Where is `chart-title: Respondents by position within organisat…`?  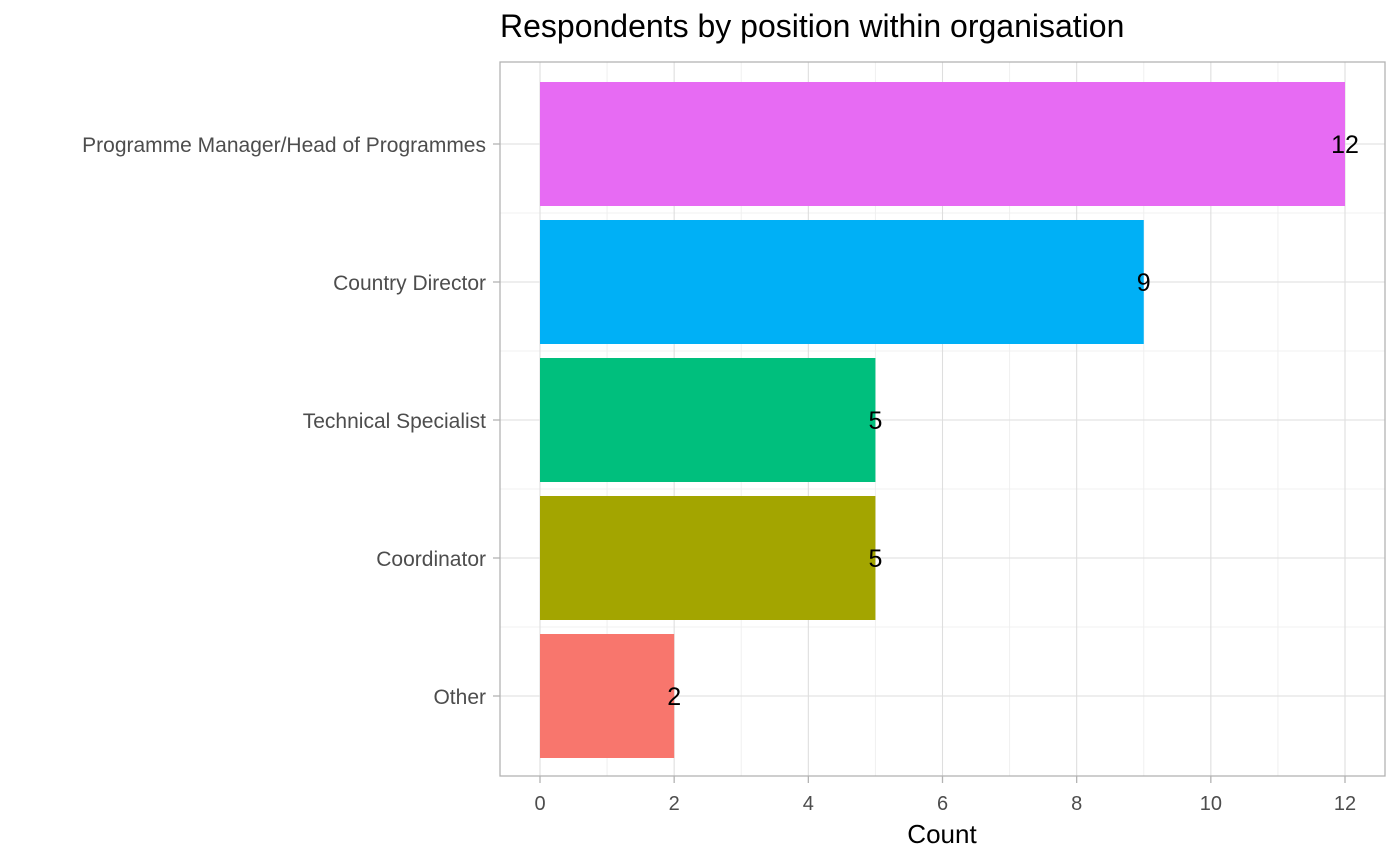
chart-title: Respondents by position within organisat… is located at coordinates (812, 26).